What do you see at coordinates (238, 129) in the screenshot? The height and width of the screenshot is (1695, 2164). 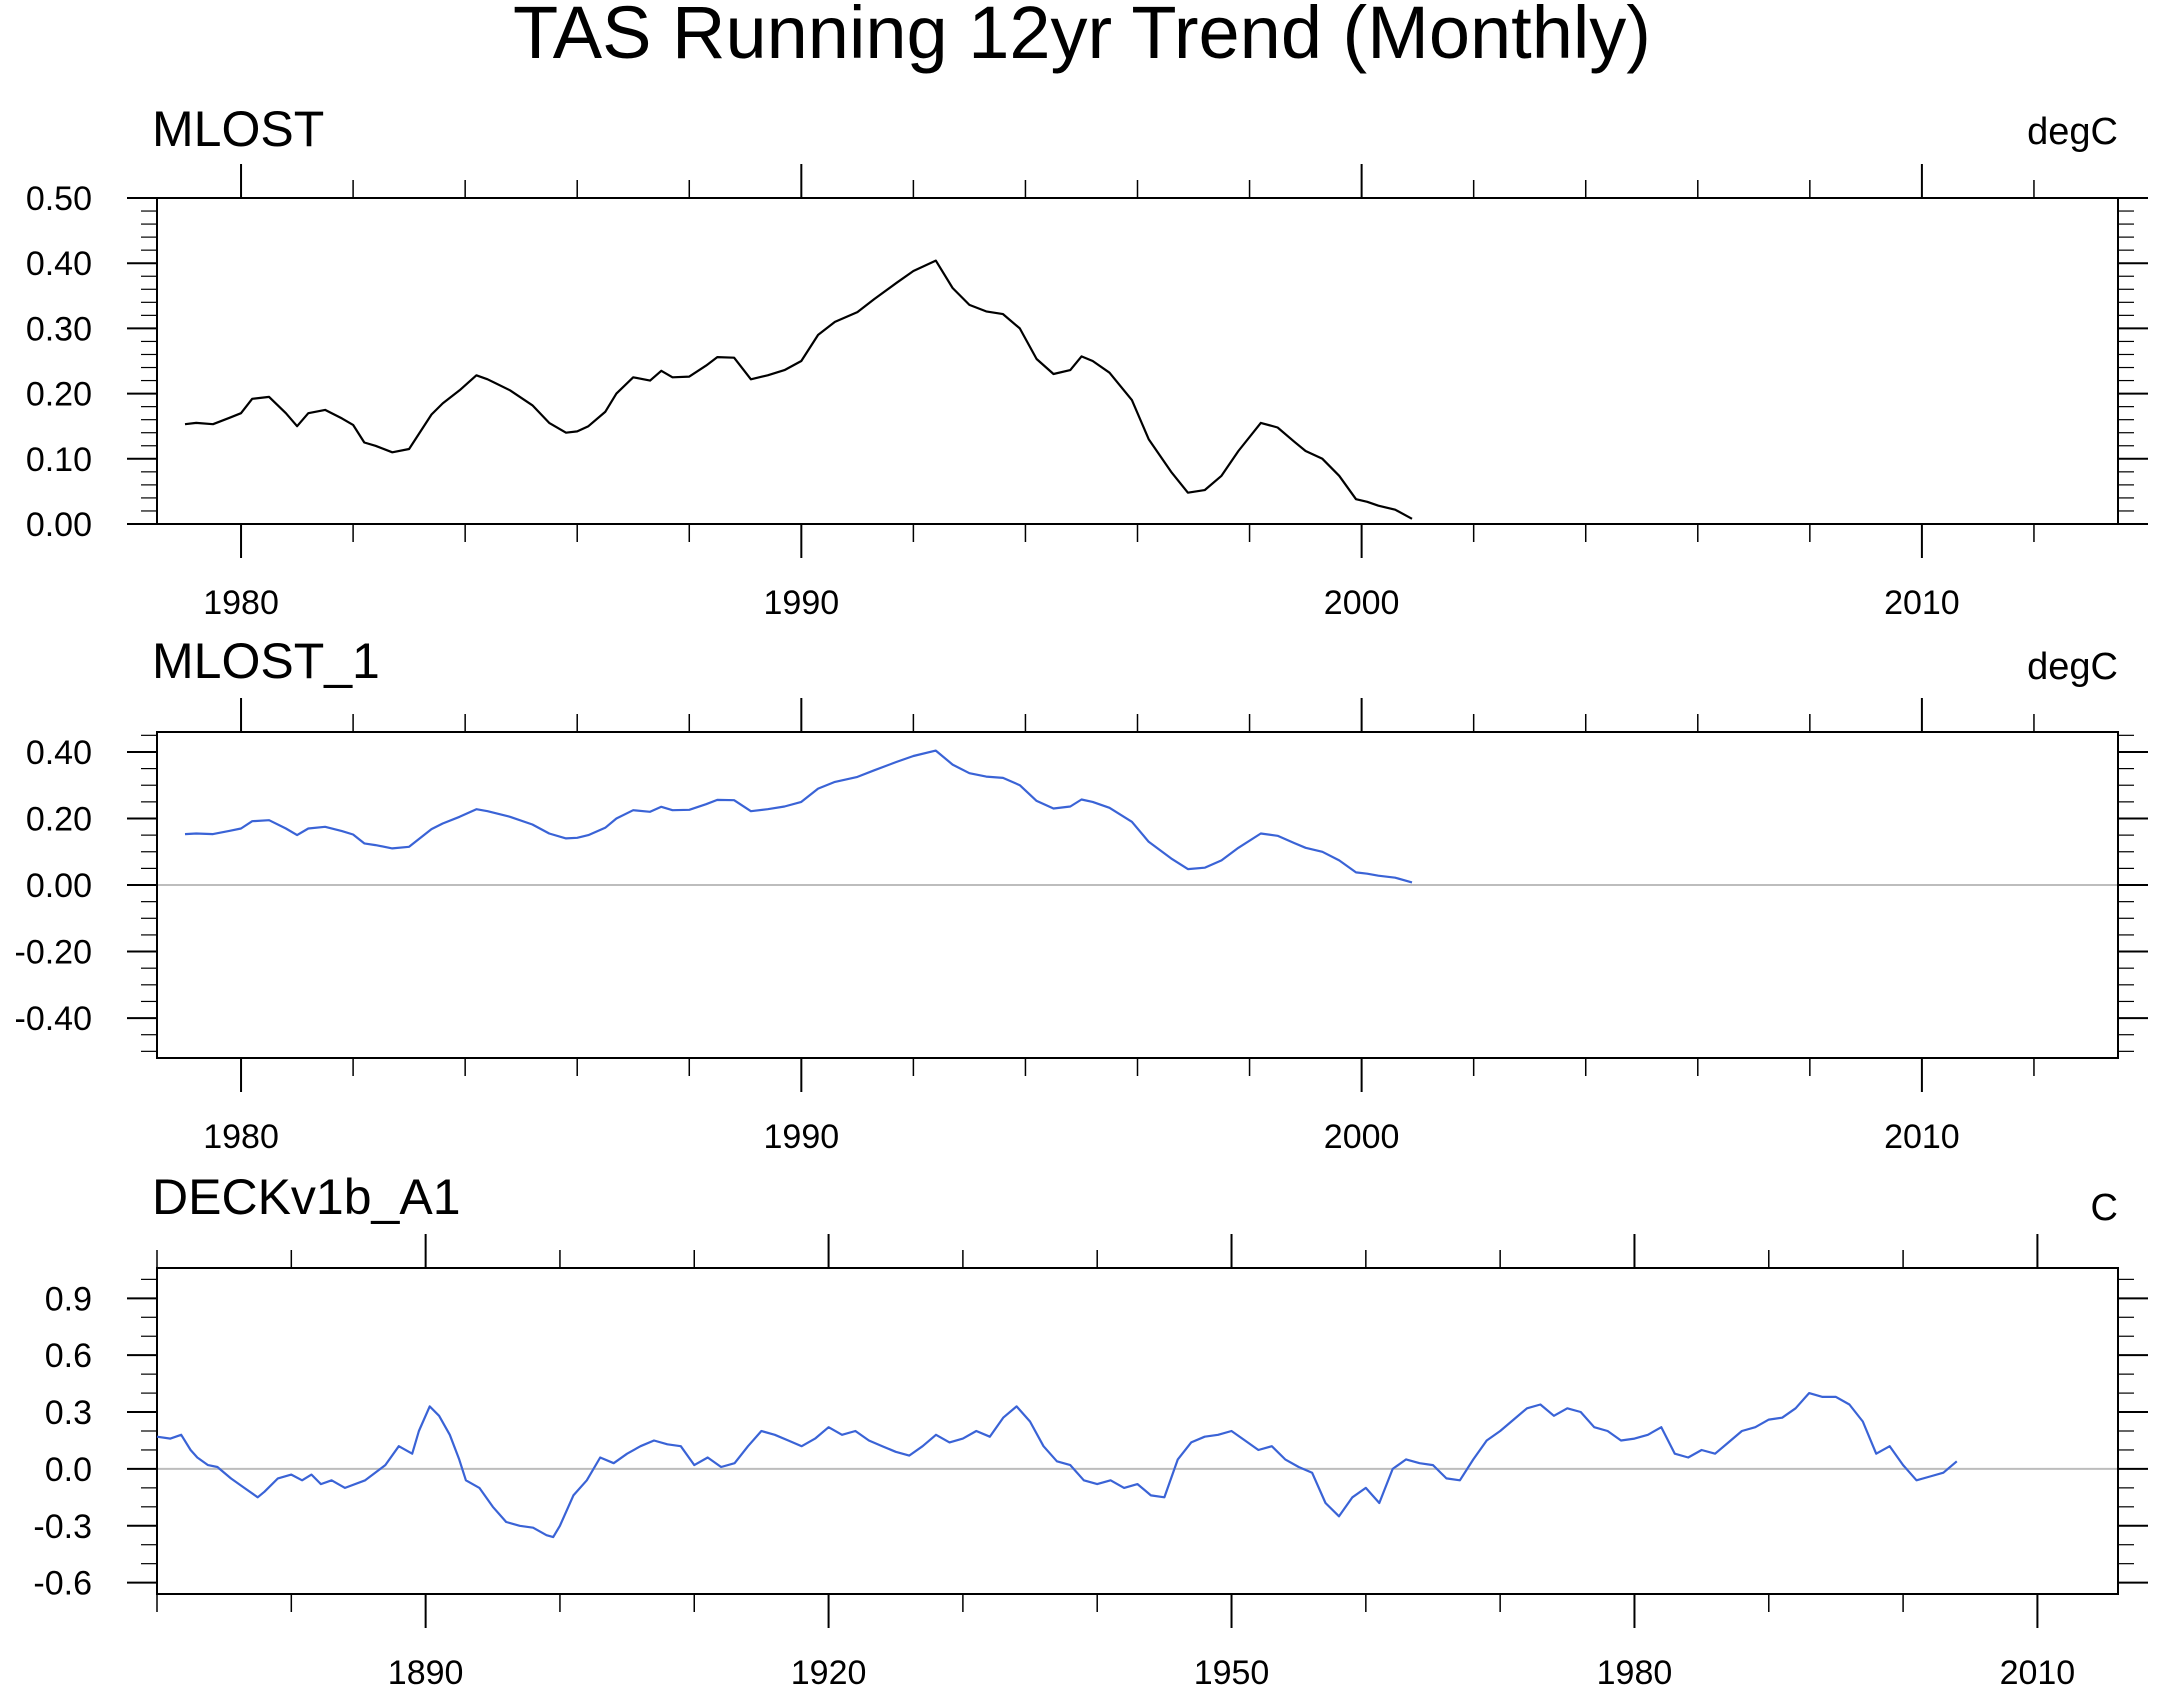 I see `panel-title: MLOST` at bounding box center [238, 129].